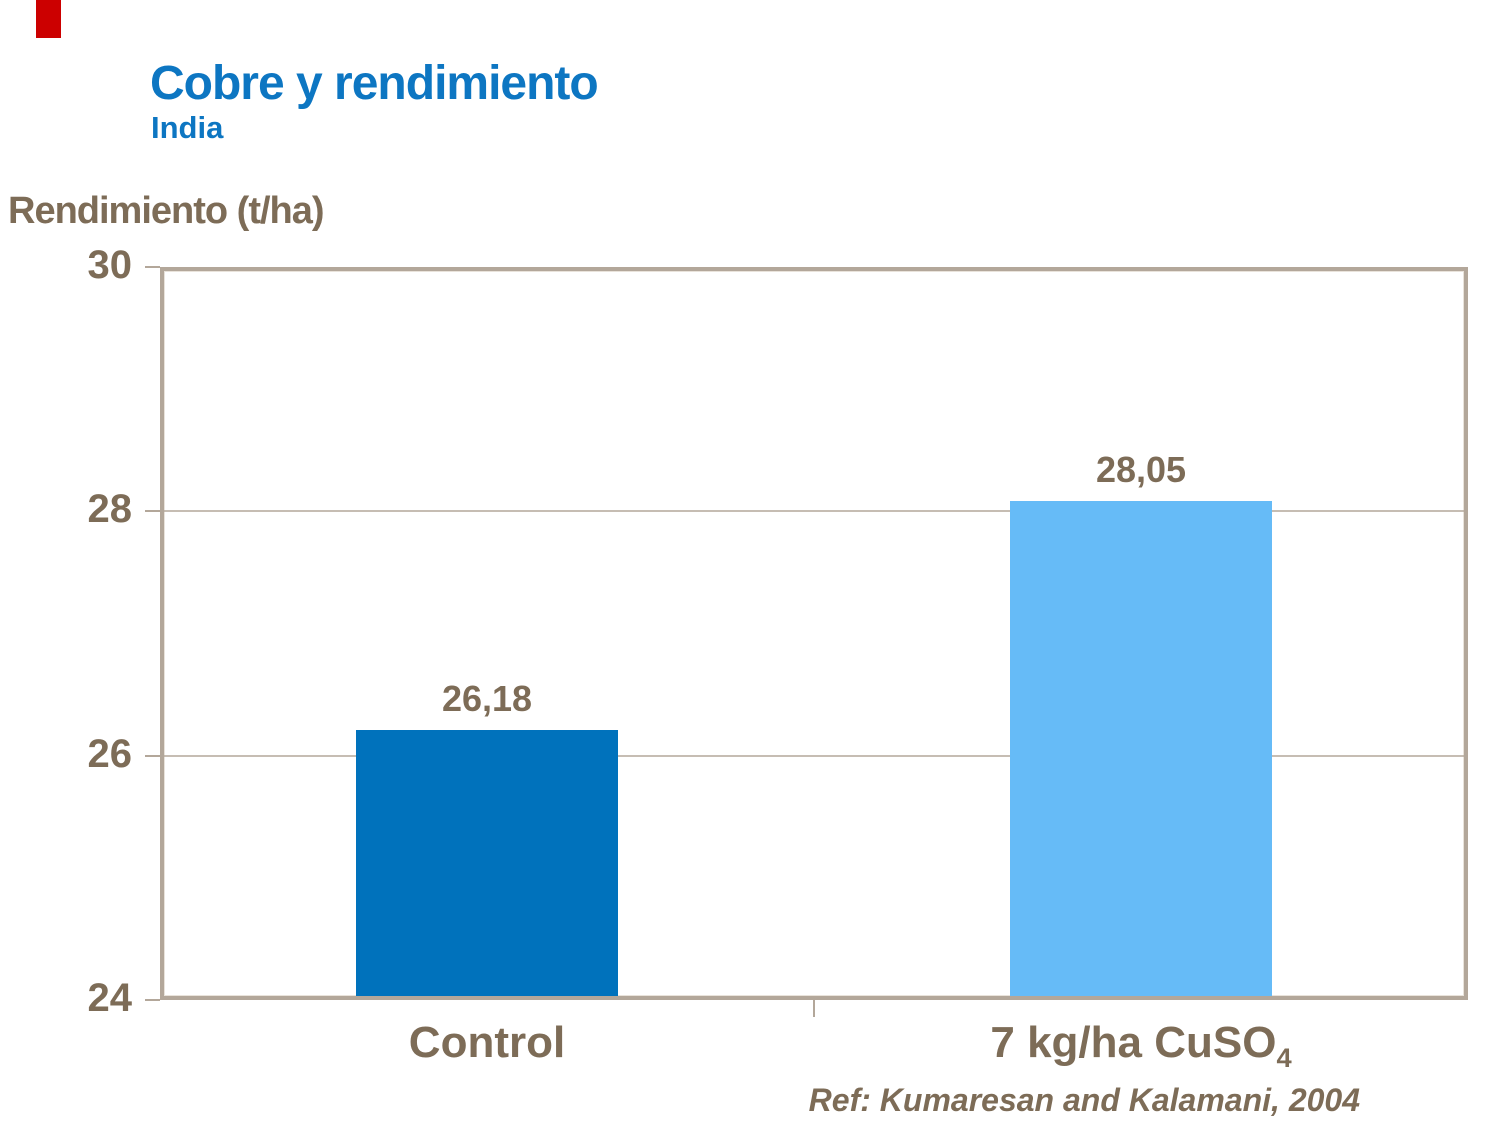 The width and height of the screenshot is (1500, 1125). What do you see at coordinates (1141, 1045) in the screenshot?
I see `x-category-label: 7 kg/ha CuSO4` at bounding box center [1141, 1045].